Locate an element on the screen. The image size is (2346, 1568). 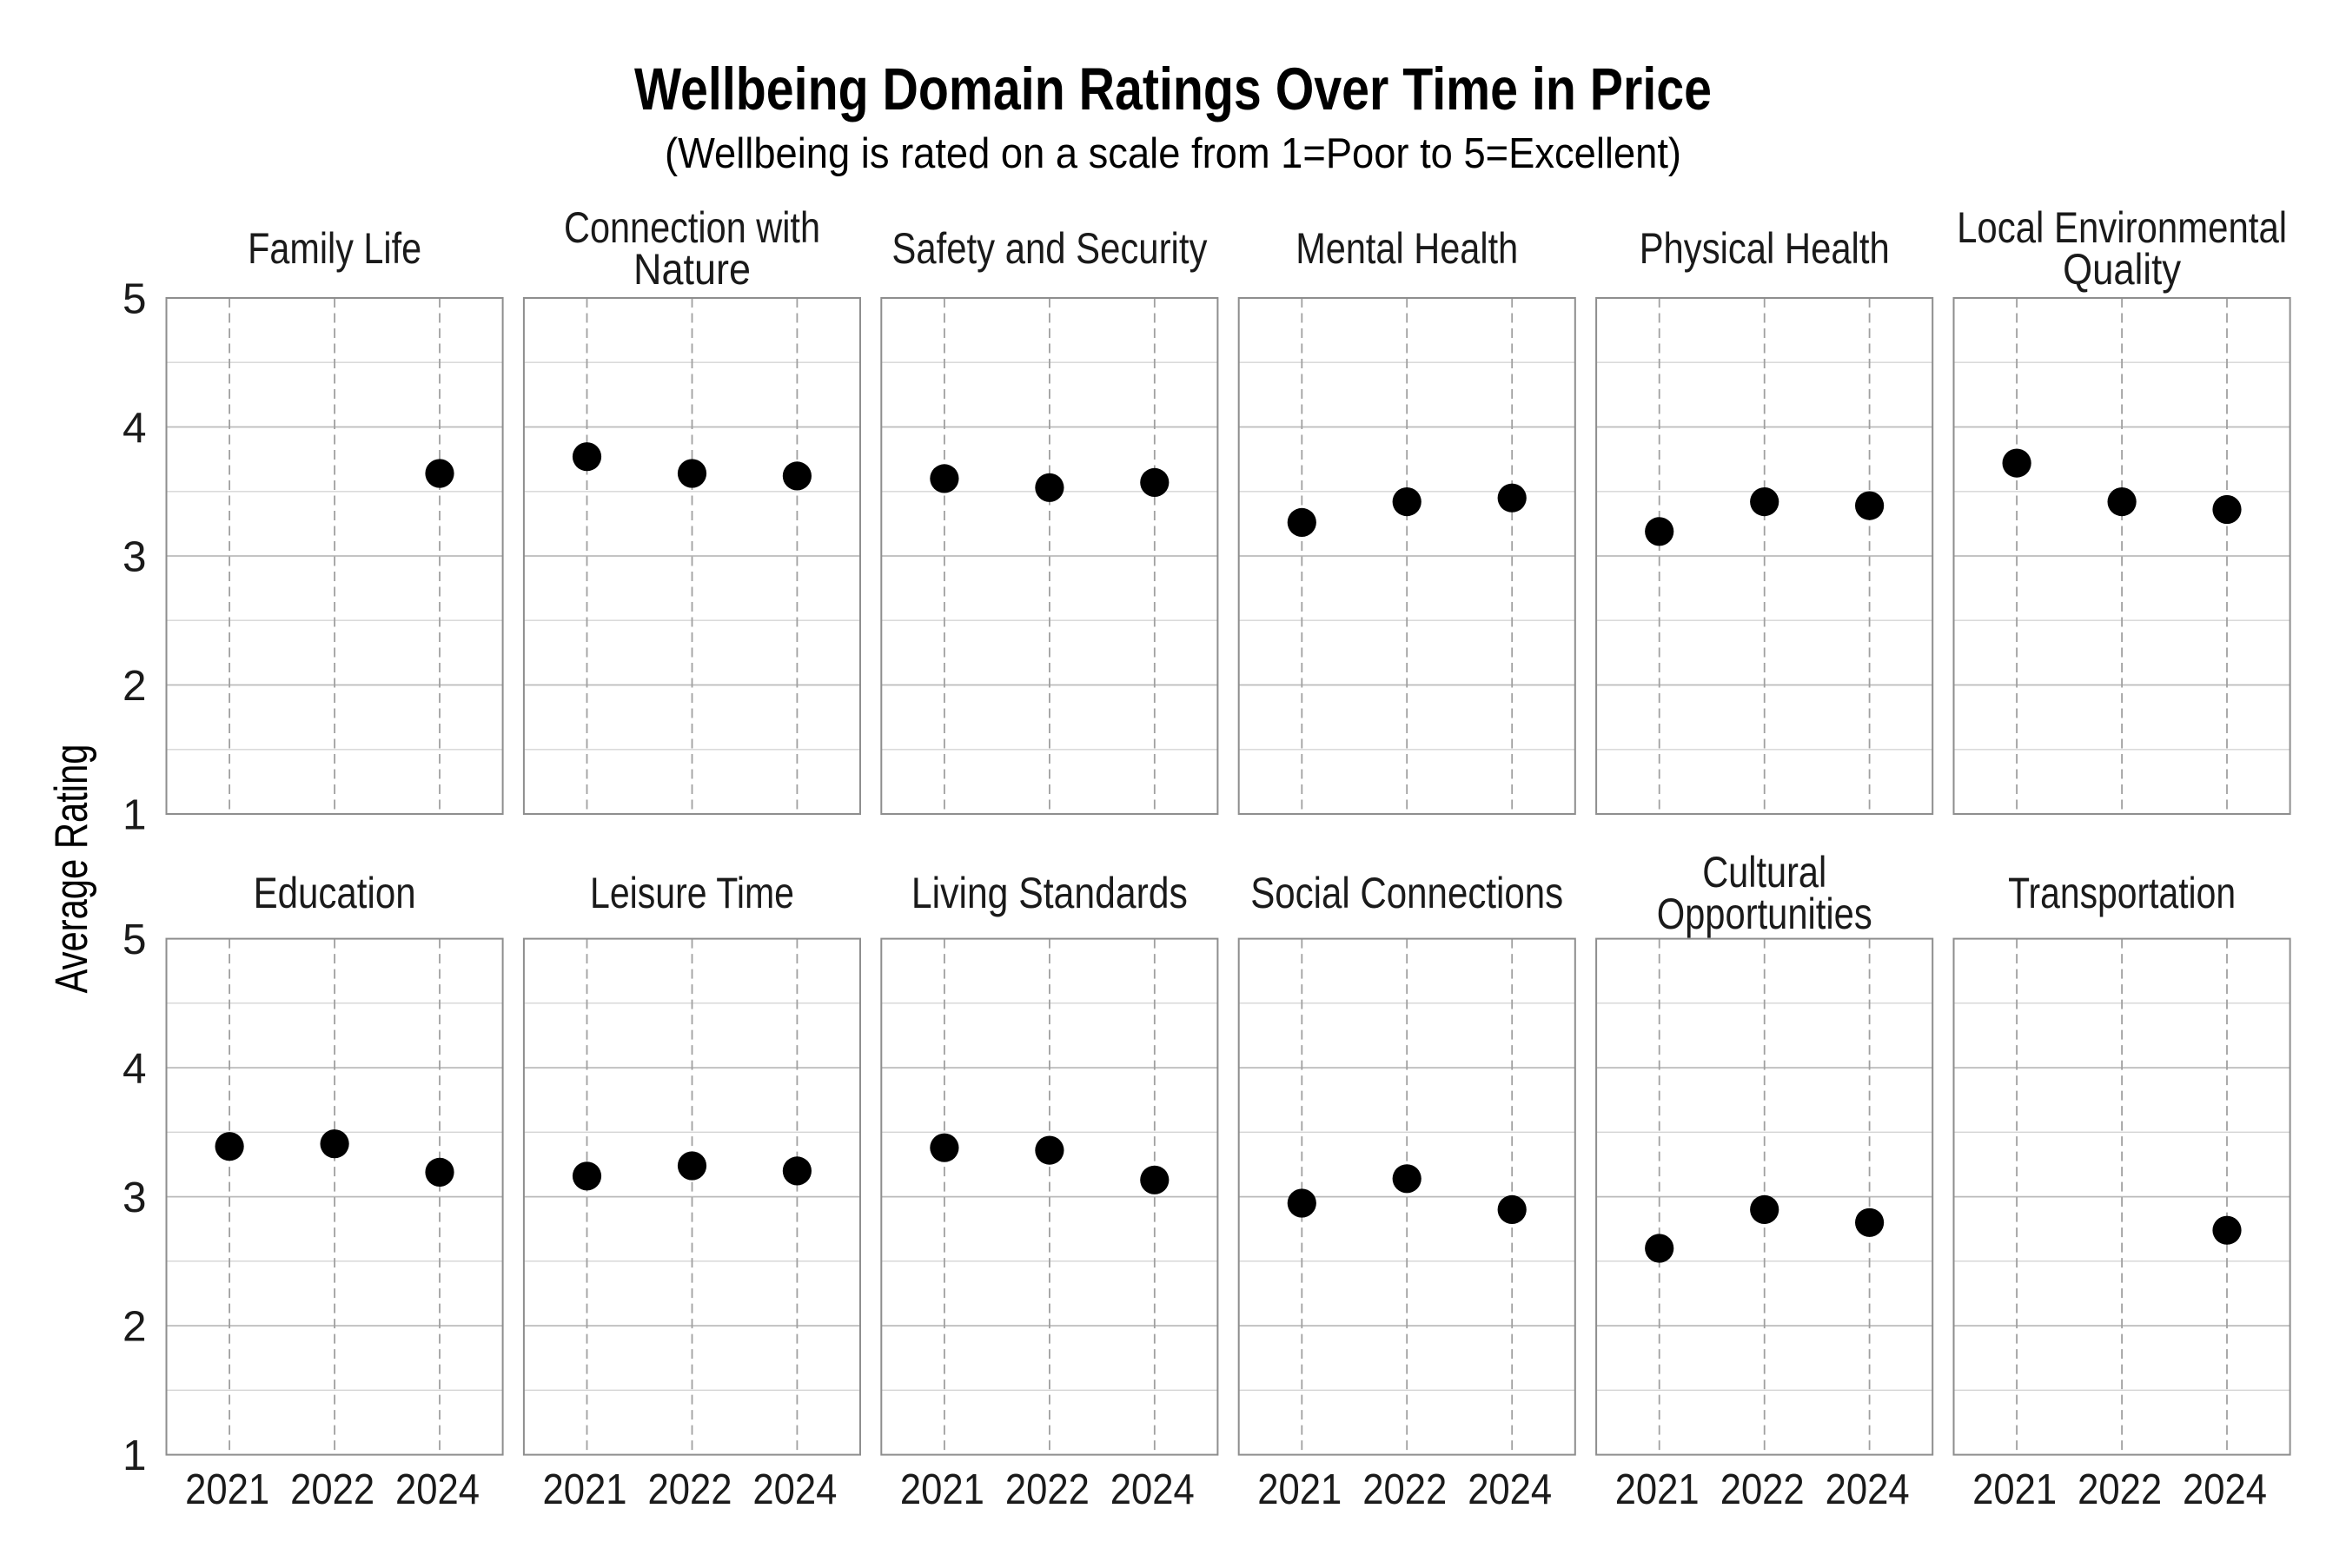
svg-text: Social Connections is located at coordinates (1406, 893).